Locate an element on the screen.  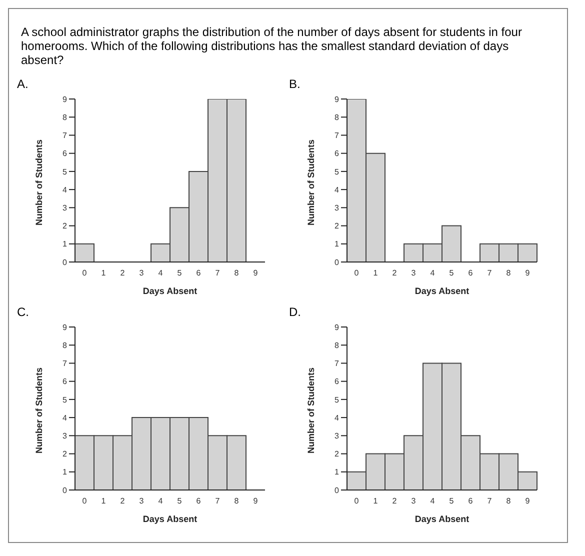
bar is located at coordinates (84, 252).